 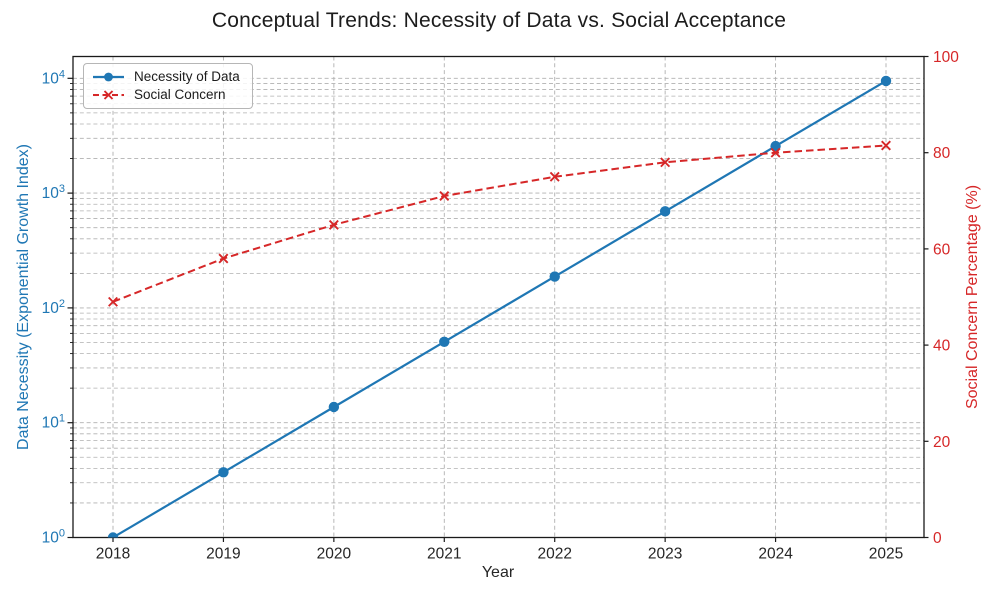 I want to click on x-tick-label: 2024, so click(x=775, y=554).